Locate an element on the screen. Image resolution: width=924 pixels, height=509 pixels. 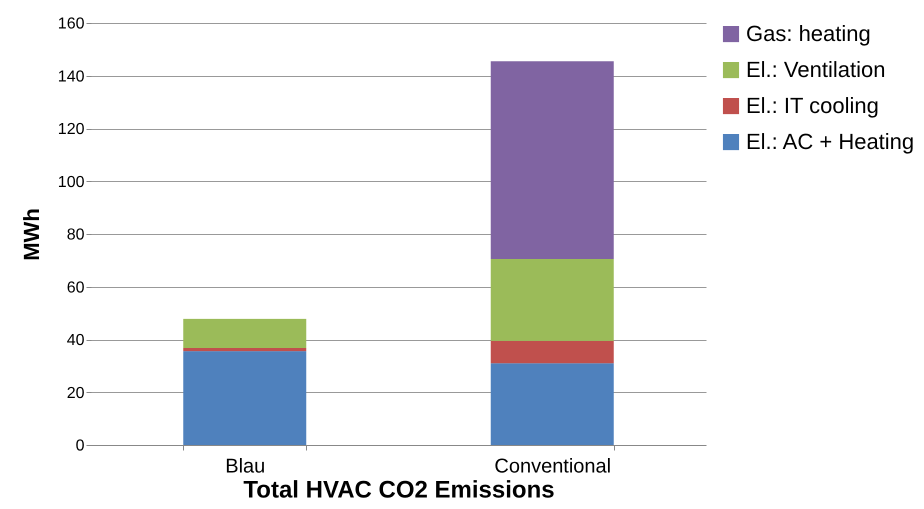
y-tick-label: 60 is located at coordinates (75, 287).